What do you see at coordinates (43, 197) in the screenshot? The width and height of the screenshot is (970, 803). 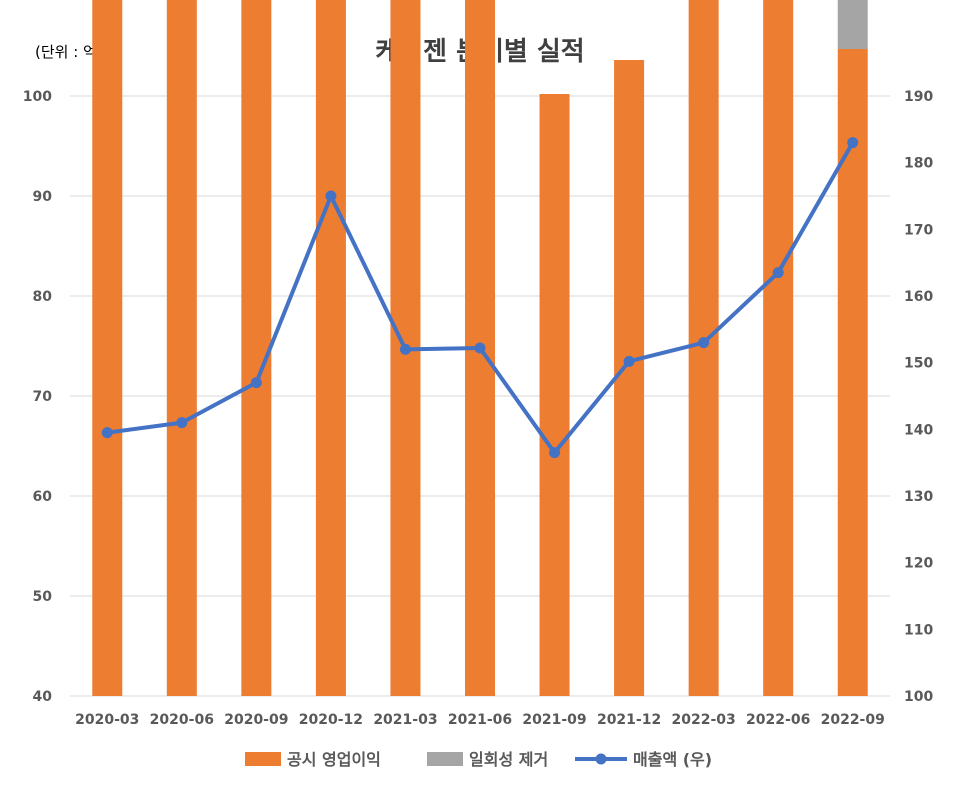 I see `left-tick-label: 90` at bounding box center [43, 197].